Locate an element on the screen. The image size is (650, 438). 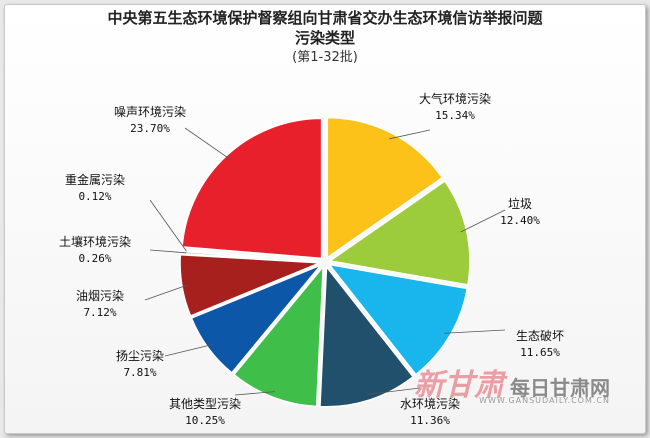
slice-label: 重金属污染 is located at coordinates (95, 179).